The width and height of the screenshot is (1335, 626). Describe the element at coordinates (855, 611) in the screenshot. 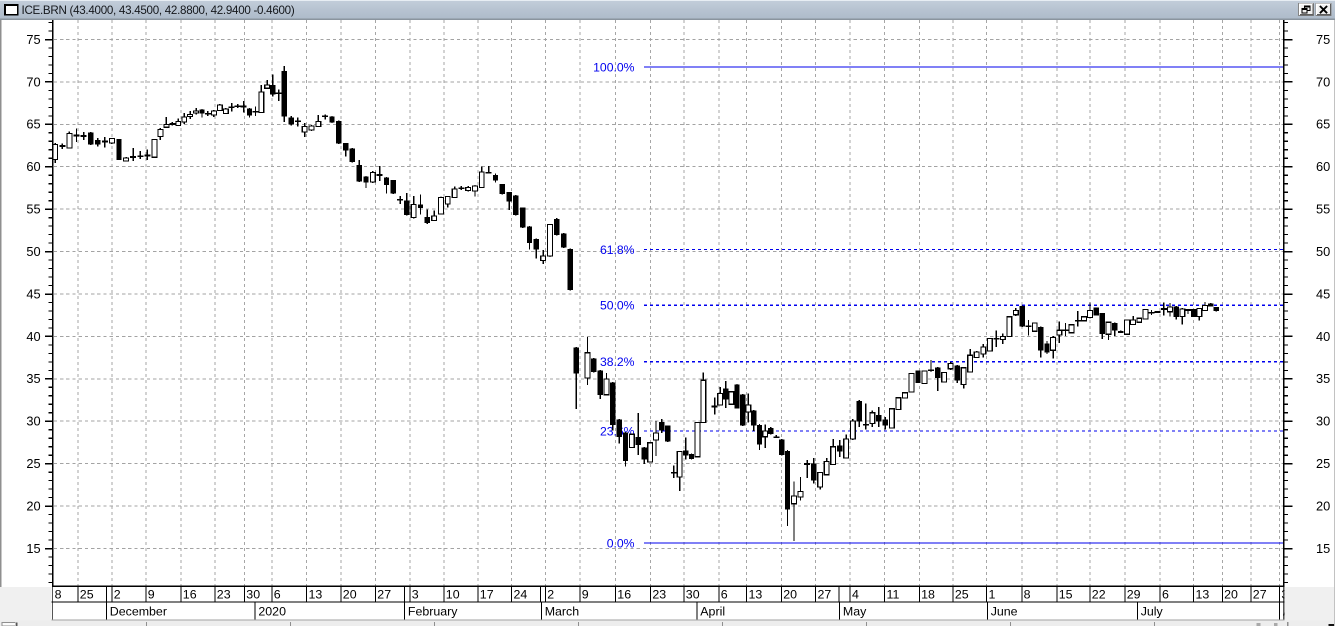

I see `svg-text: May` at that location.